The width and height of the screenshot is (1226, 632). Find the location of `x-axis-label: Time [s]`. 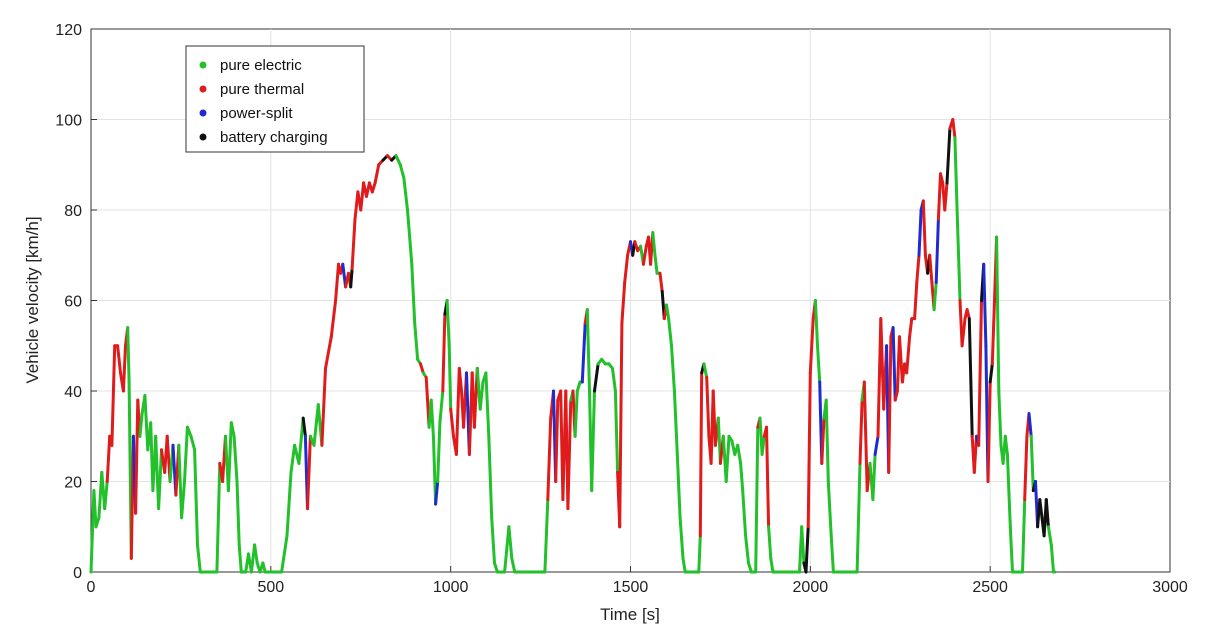

x-axis-label: Time [s] is located at coordinates (630, 614).